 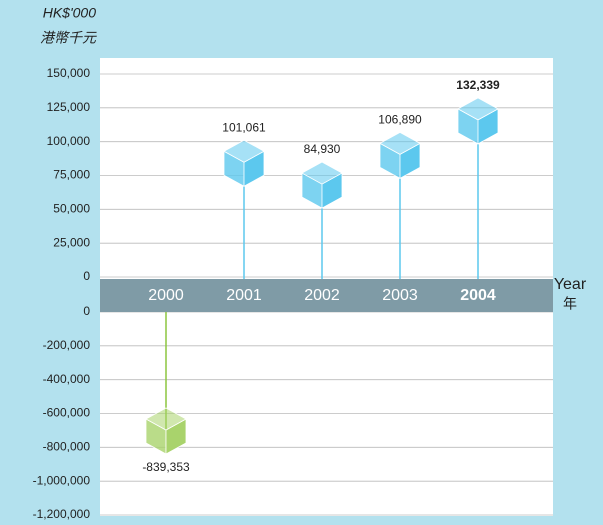 I want to click on y-axis-label-zh: 港幣千元, so click(x=68, y=38).